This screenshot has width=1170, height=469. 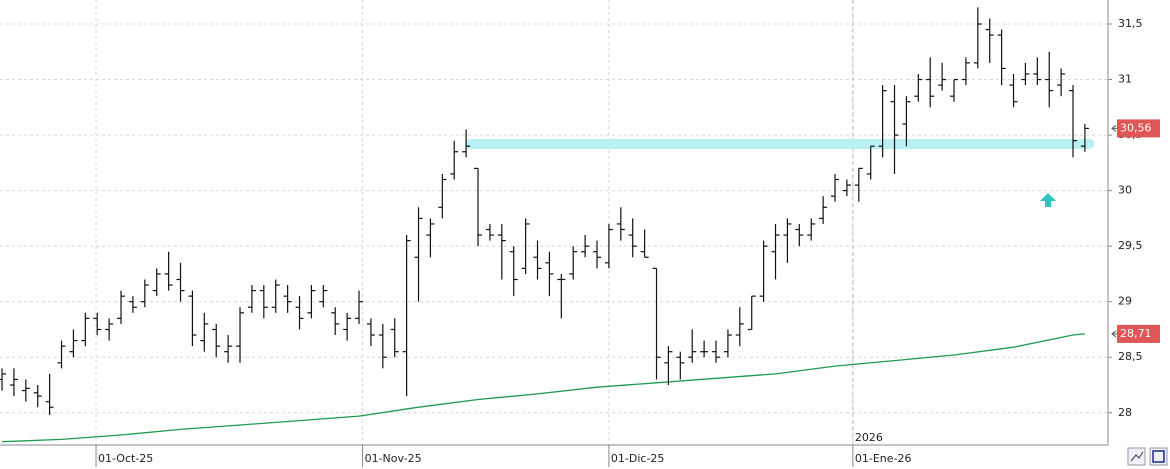 I want to click on y-tick-label: 28, so click(x=1125, y=412).